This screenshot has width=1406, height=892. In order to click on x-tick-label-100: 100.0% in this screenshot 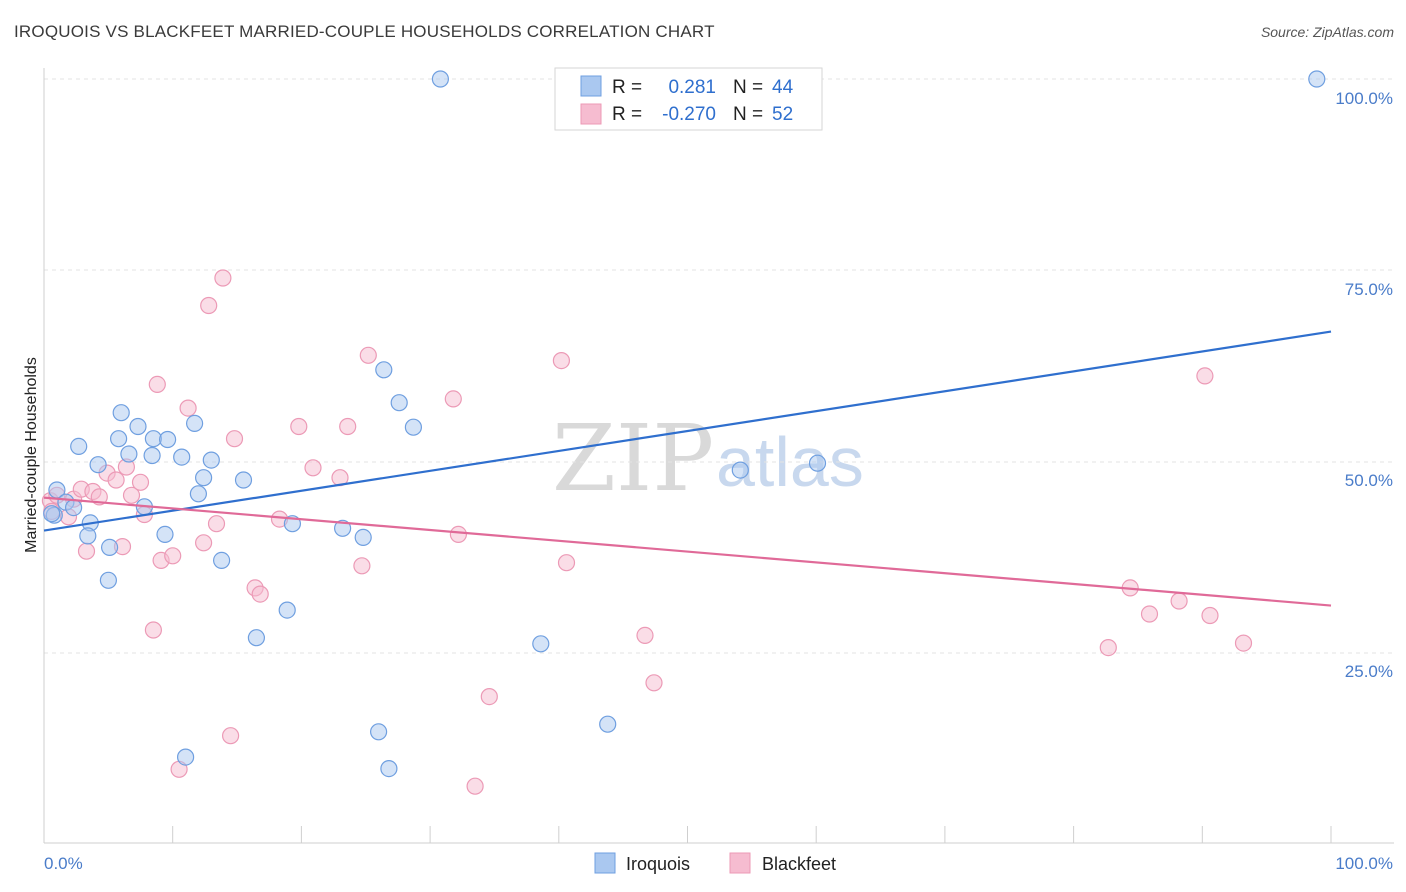, I will do `click(1364, 863)`.